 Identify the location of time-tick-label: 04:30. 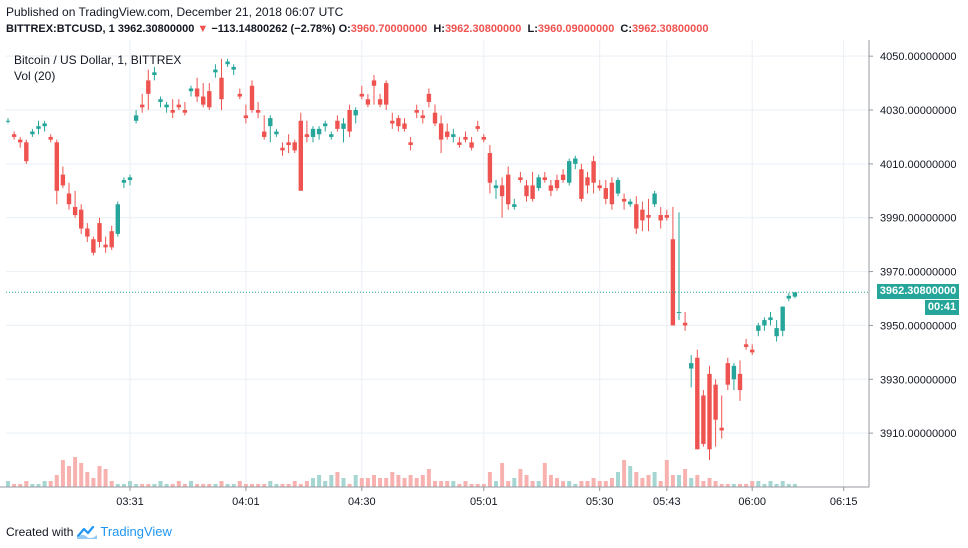
(362, 502).